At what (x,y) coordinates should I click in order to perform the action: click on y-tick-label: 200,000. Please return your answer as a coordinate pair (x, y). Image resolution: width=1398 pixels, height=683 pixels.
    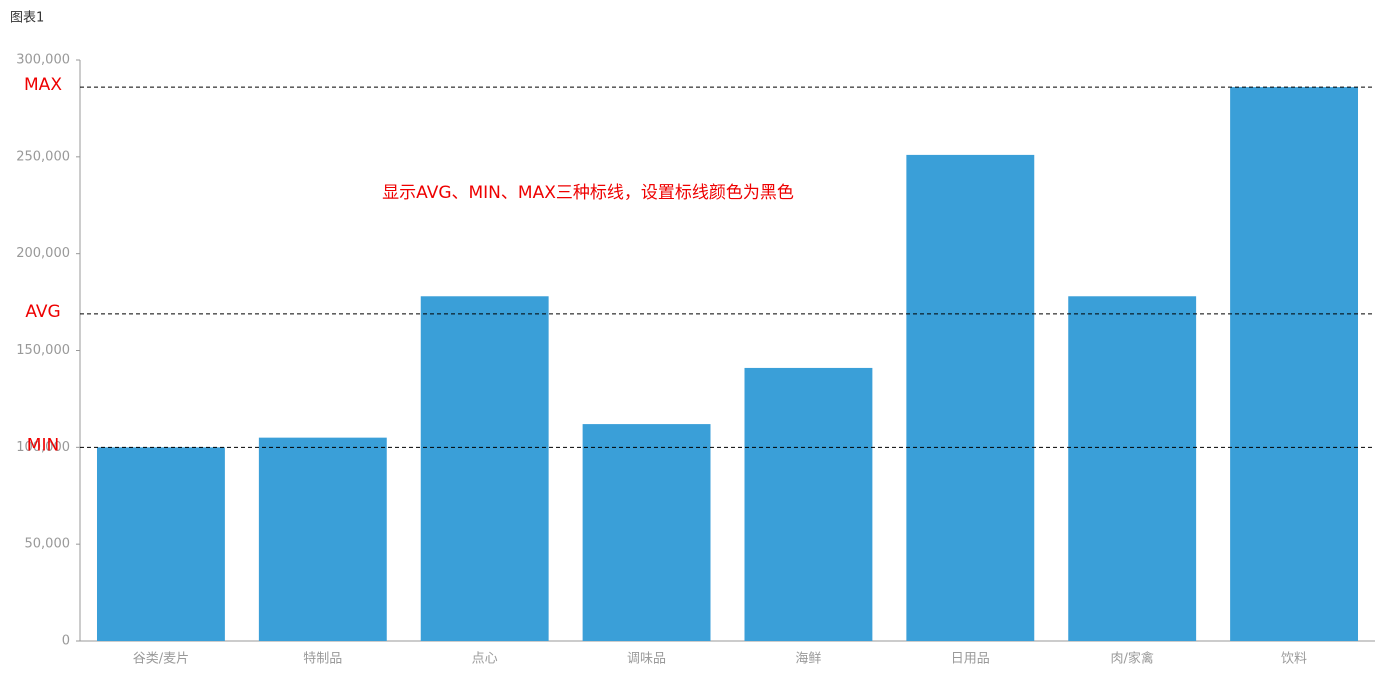
    Looking at the image, I should click on (43, 253).